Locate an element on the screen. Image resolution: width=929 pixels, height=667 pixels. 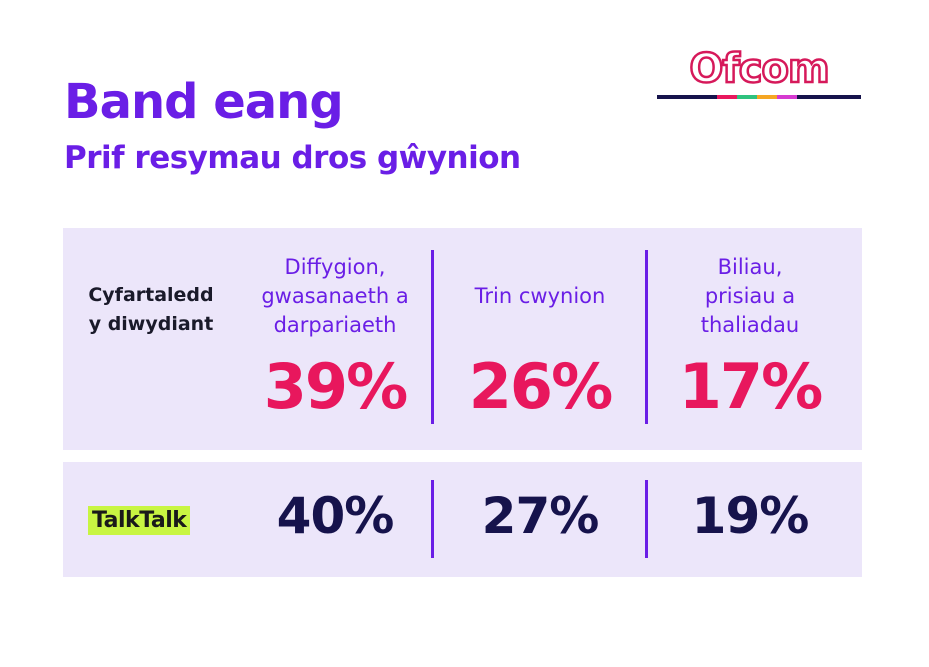
logo: Ofcom is located at coordinates (759, 72).